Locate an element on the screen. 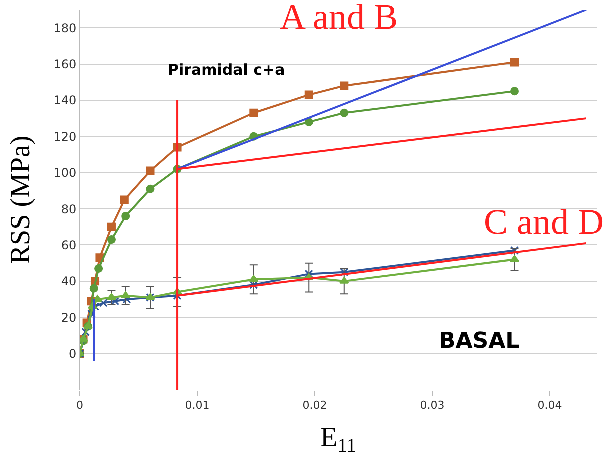 Image resolution: width=607 pixels, height=460 pixels. y-tick-label: 160 is located at coordinates (65, 64).